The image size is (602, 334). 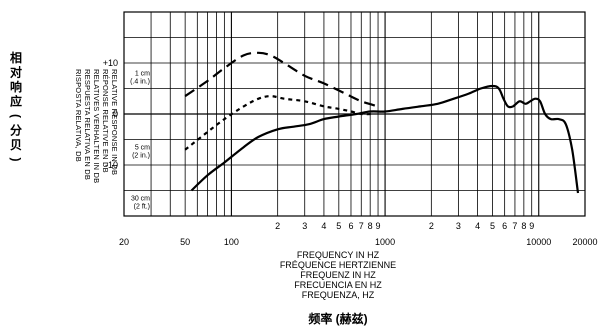 I want to click on y-tick-labels: +10 0 -10, so click(x=110, y=114).